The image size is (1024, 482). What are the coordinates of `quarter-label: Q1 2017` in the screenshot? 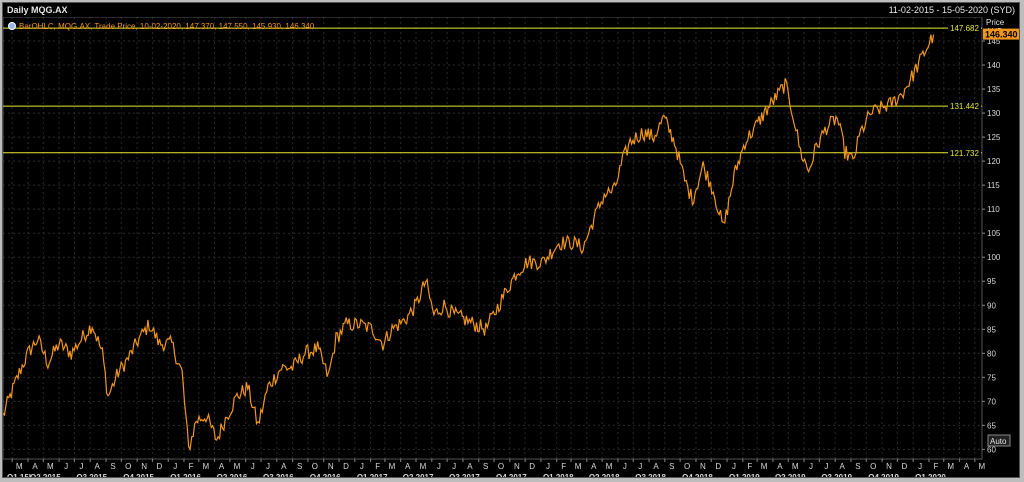 It's located at (372, 475).